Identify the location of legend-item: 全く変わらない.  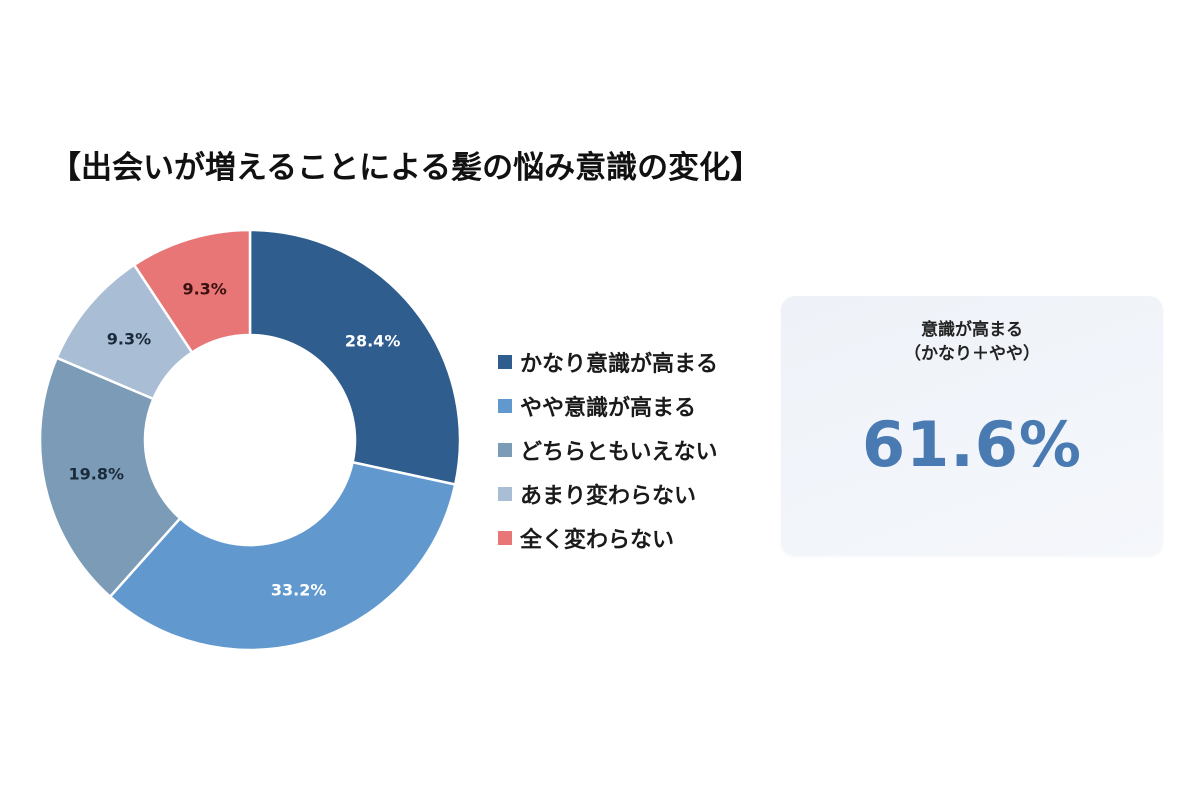
(608, 538).